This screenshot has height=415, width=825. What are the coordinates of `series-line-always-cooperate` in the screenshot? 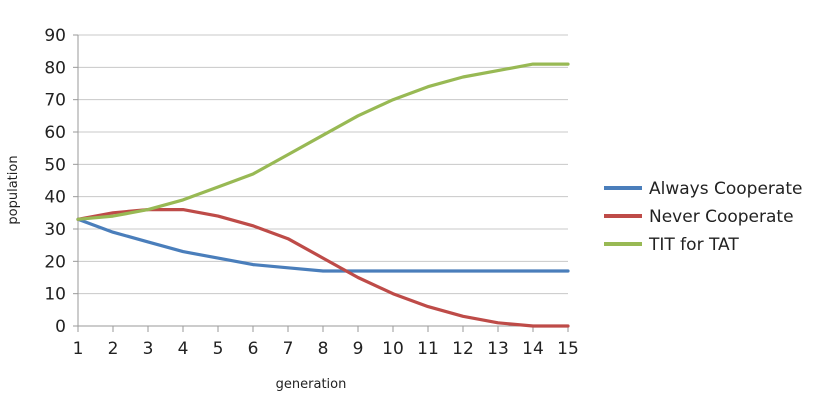 It's located at (323, 245).